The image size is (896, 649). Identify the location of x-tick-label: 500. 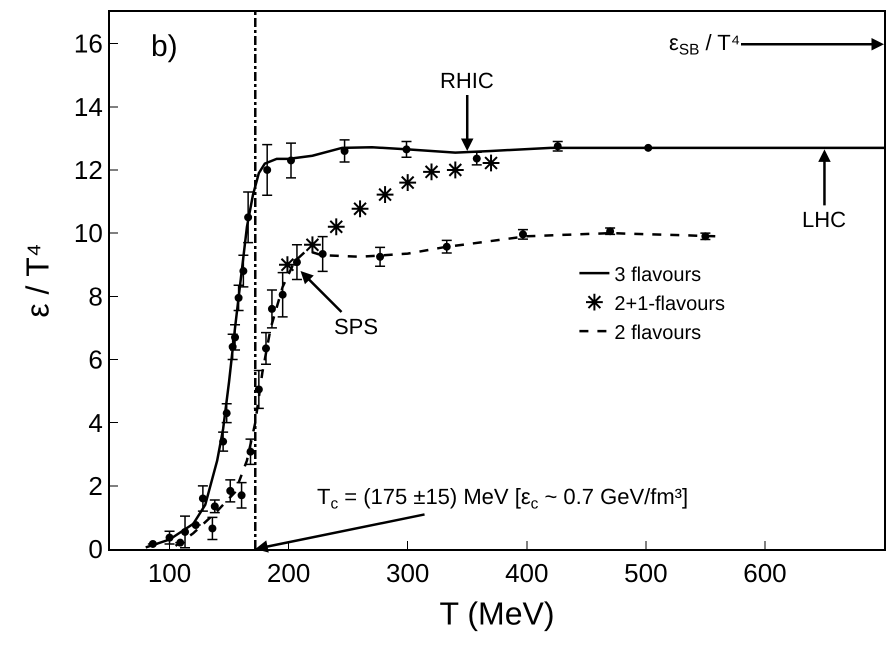
(646, 573).